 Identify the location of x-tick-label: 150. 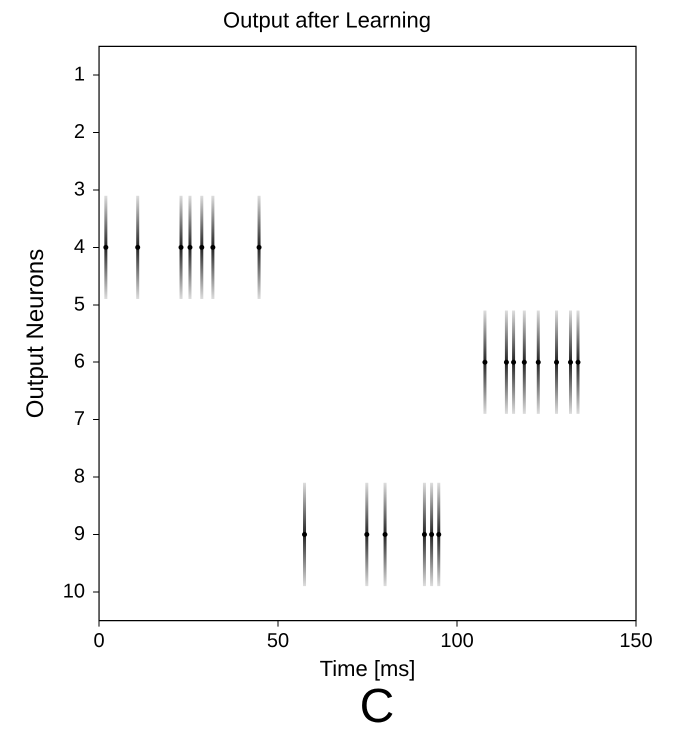
(636, 641).